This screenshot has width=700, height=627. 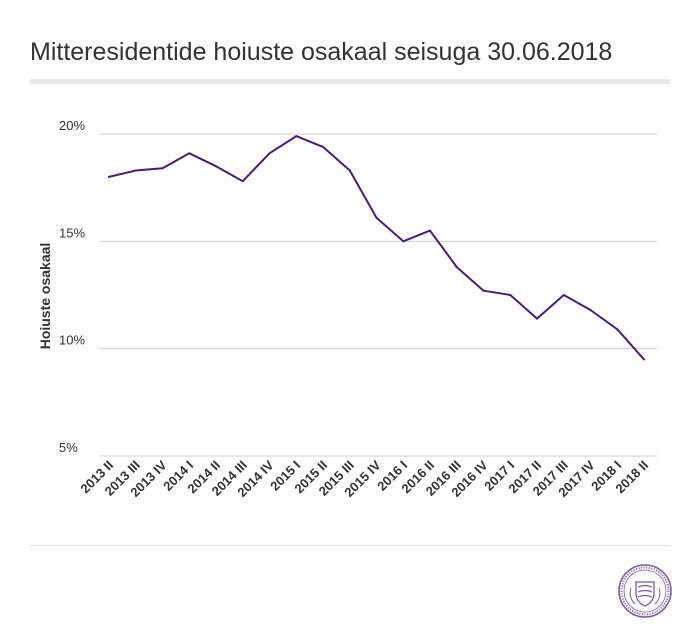 What do you see at coordinates (45, 296) in the screenshot?
I see `y-axis-label: Hoiuste osakaal` at bounding box center [45, 296].